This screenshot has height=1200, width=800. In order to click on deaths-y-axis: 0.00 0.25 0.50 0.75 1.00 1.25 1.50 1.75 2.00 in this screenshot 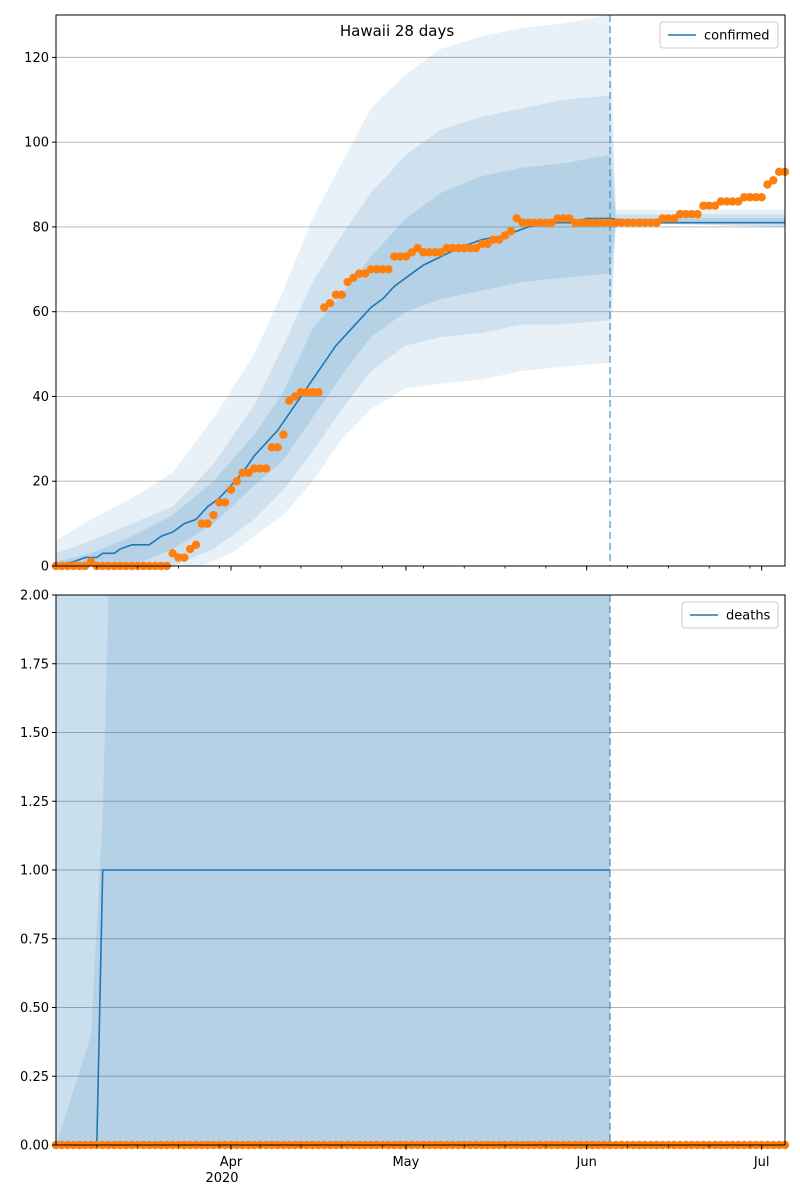, I will do `click(38, 871)`.